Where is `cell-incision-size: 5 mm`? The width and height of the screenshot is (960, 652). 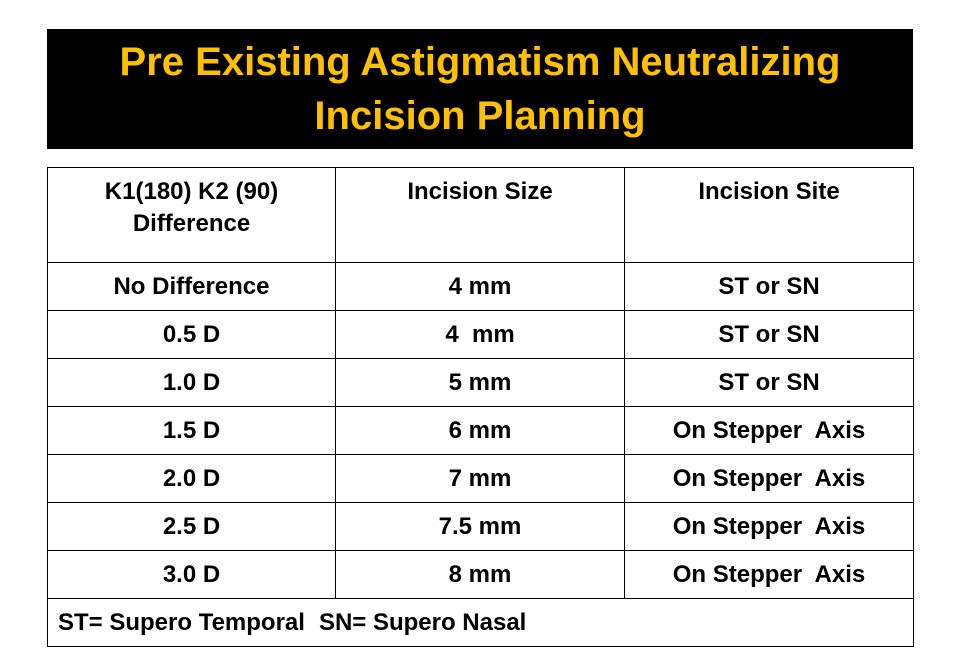
cell-incision-size: 5 mm is located at coordinates (480, 382).